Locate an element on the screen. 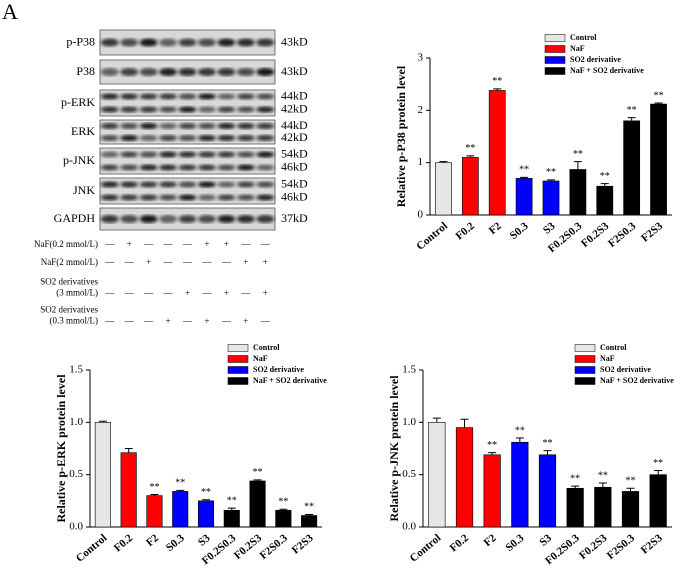  blot-label: JNK is located at coordinates (84, 190).